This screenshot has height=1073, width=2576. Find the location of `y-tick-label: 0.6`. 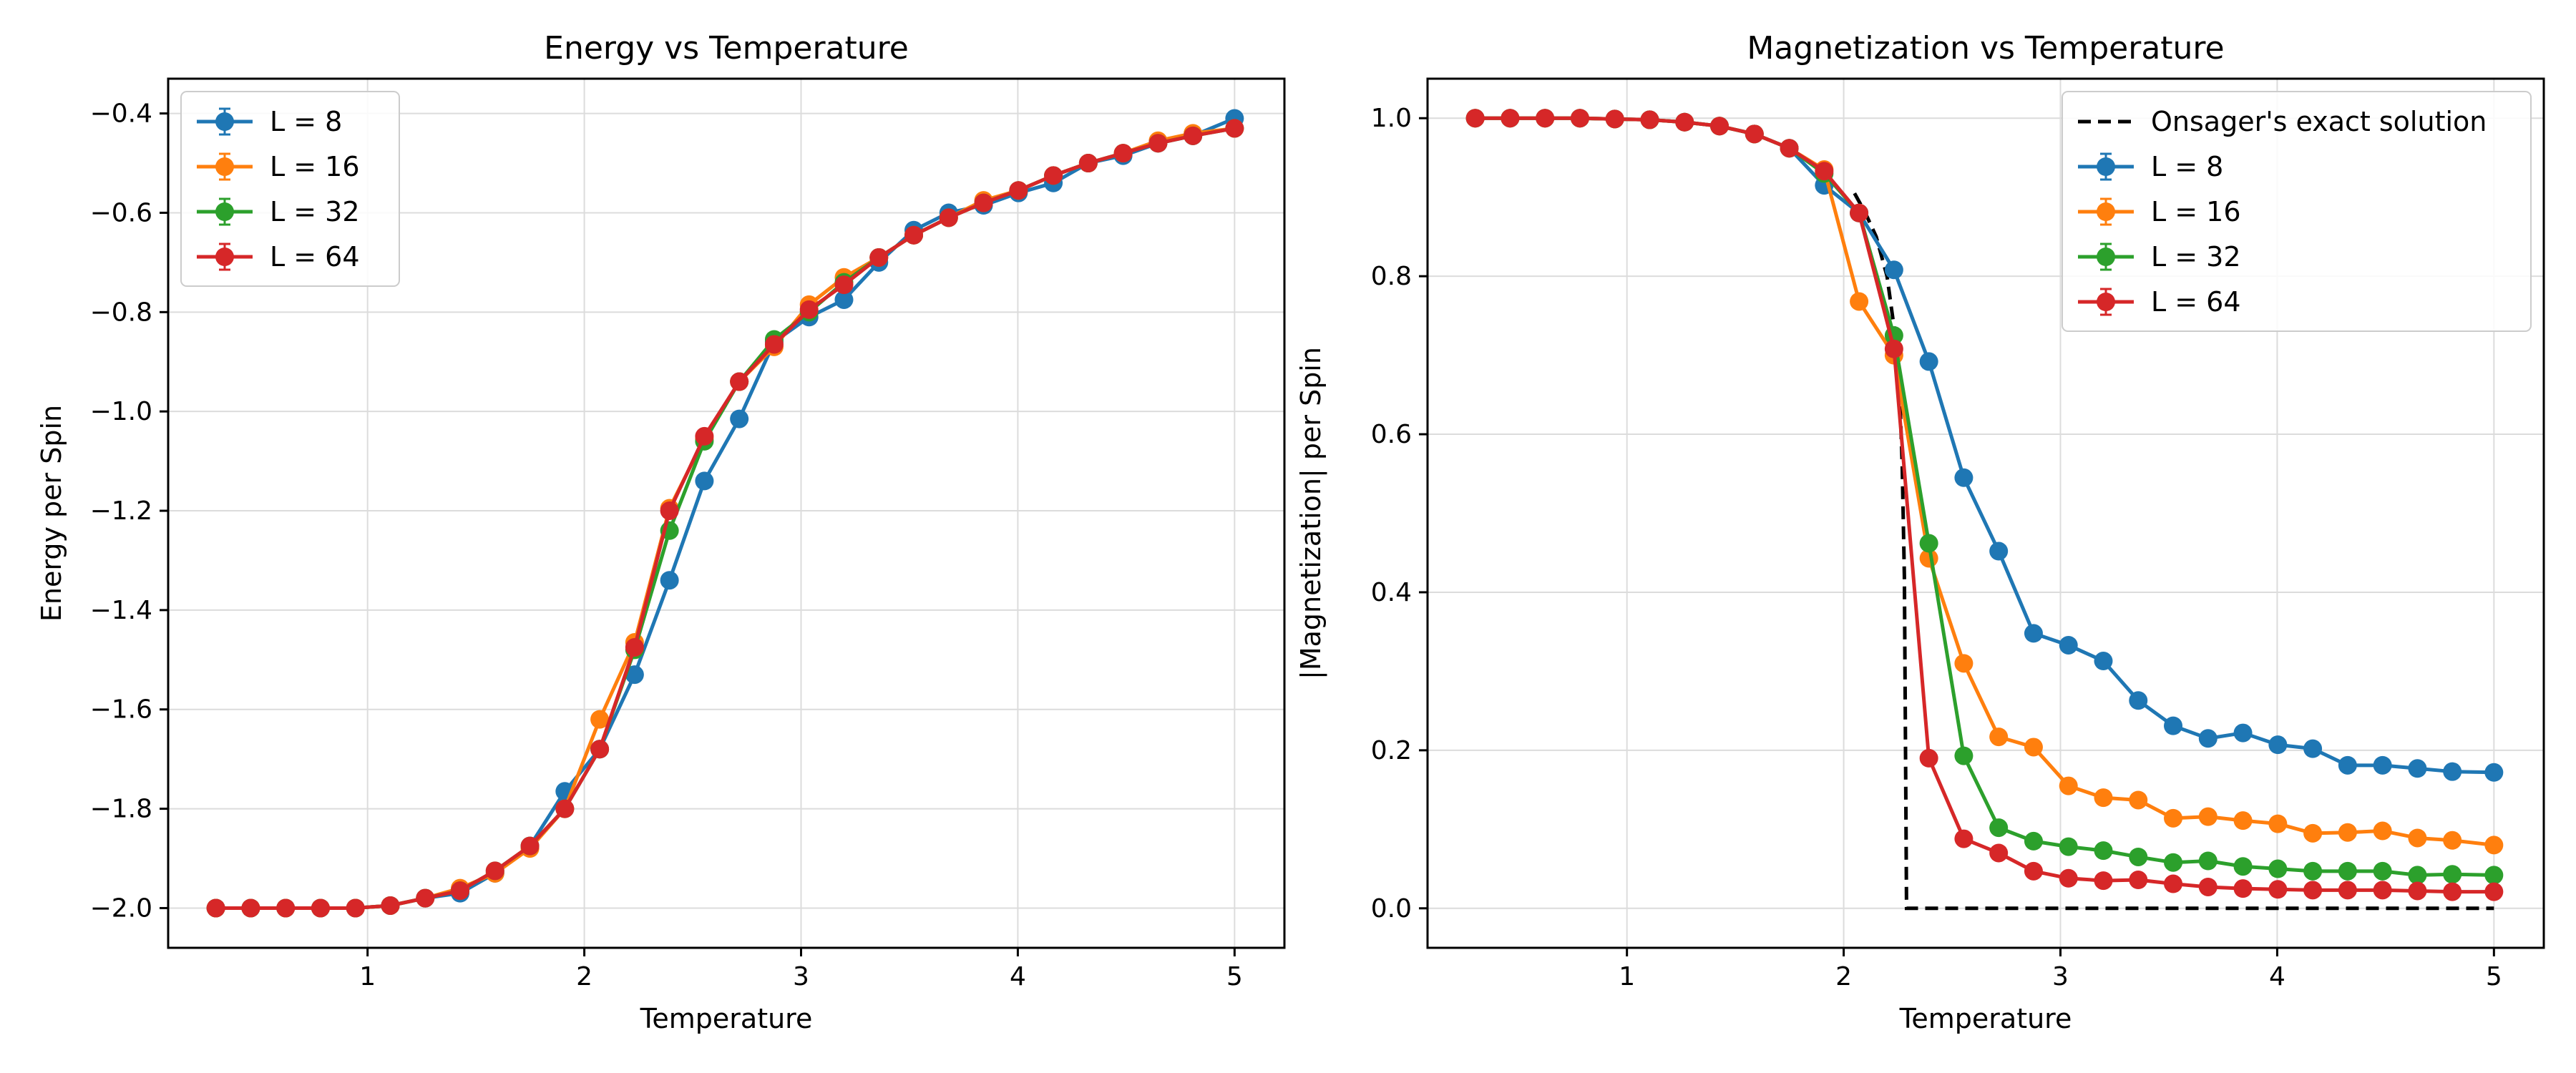

y-tick-label: 0.6 is located at coordinates (1391, 434).